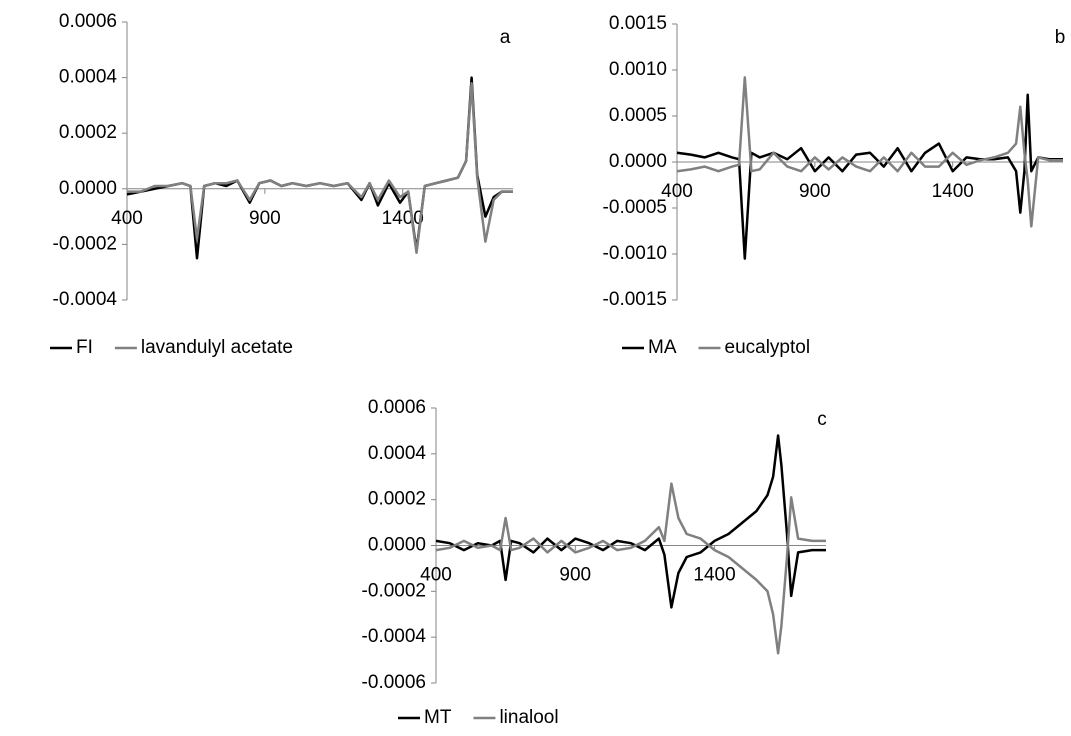 Image resolution: width=1071 pixels, height=736 pixels. I want to click on y-tick-label: -0.0005, so click(635, 207).